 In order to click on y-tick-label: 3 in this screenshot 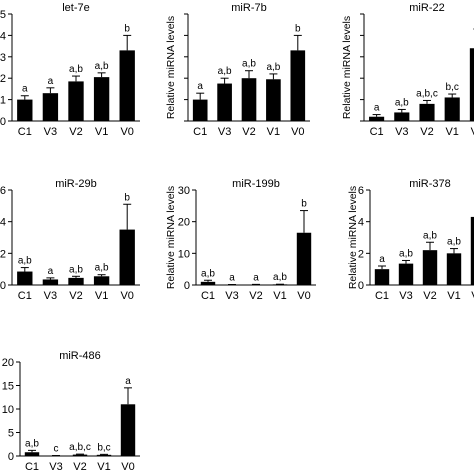, I will do `click(3, 58)`.